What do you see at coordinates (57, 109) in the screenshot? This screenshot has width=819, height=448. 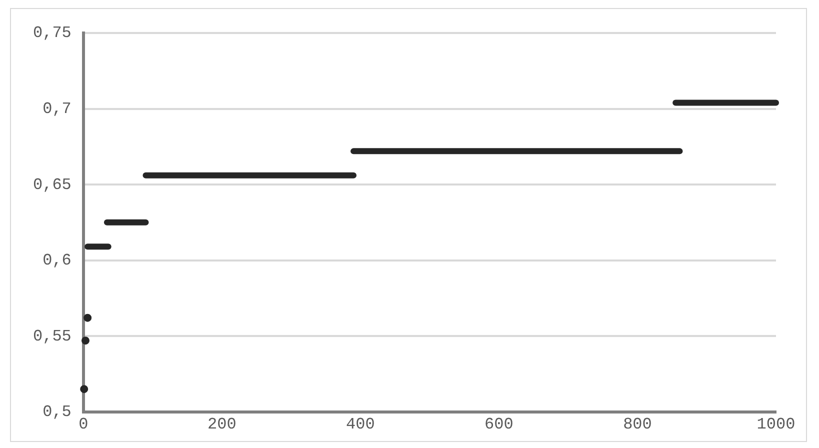 I see `y-tick-label: 0,7` at bounding box center [57, 109].